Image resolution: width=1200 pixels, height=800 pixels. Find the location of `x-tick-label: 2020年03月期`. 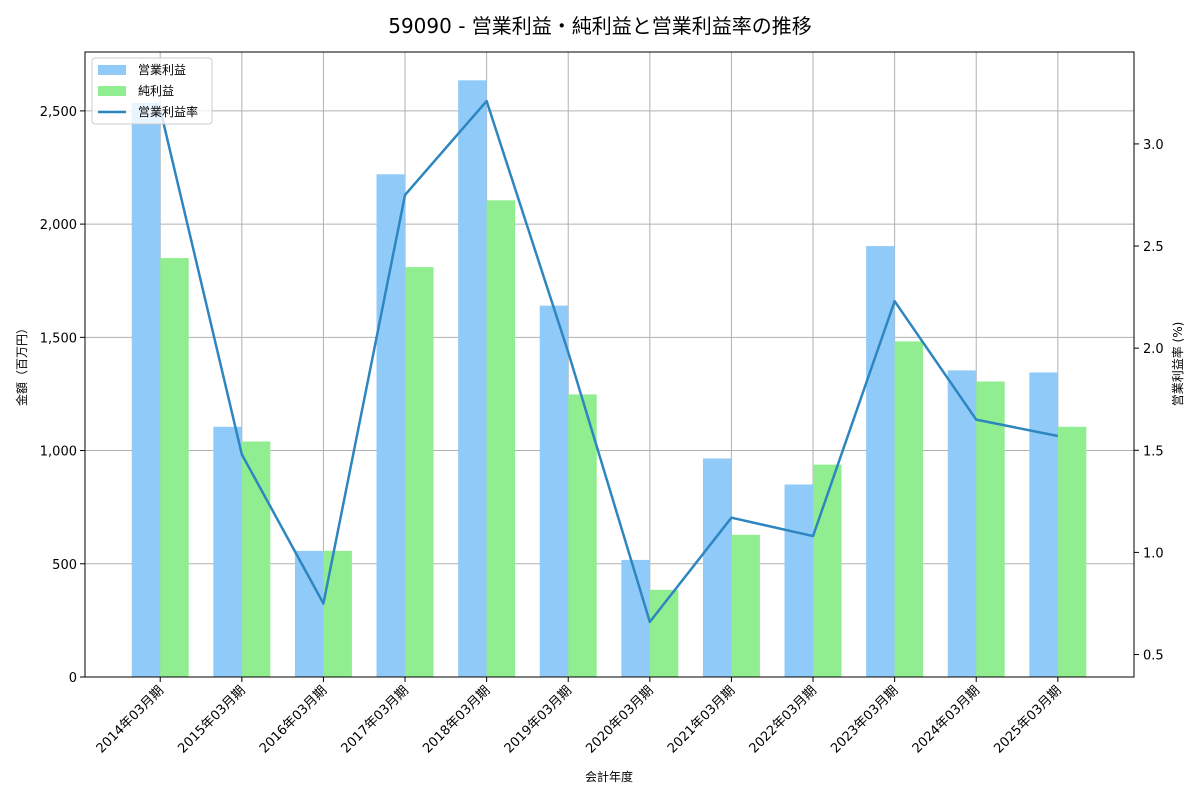

x-tick-label: 2020年03月期 is located at coordinates (619, 719).